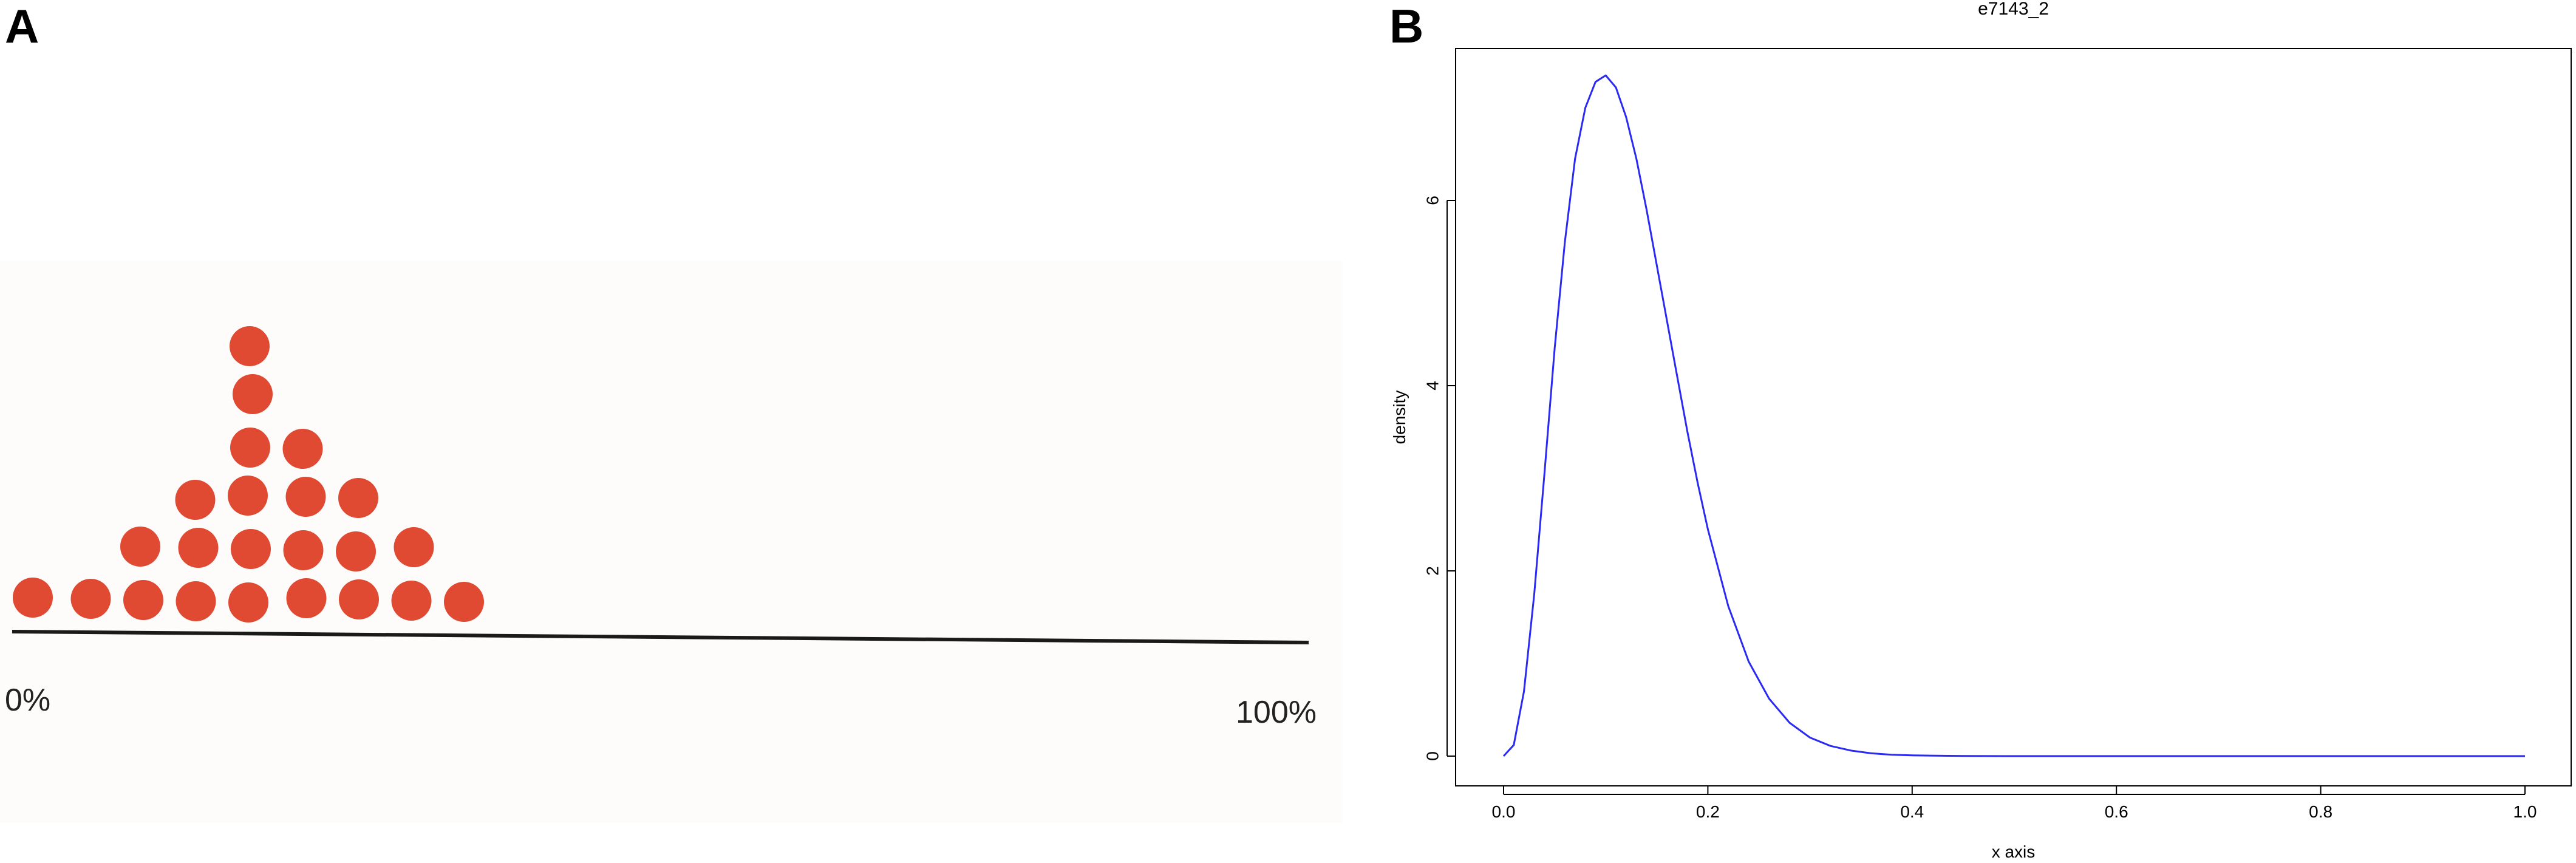 The width and height of the screenshot is (2576, 863). I want to click on y-axis-label: density, so click(1400, 418).